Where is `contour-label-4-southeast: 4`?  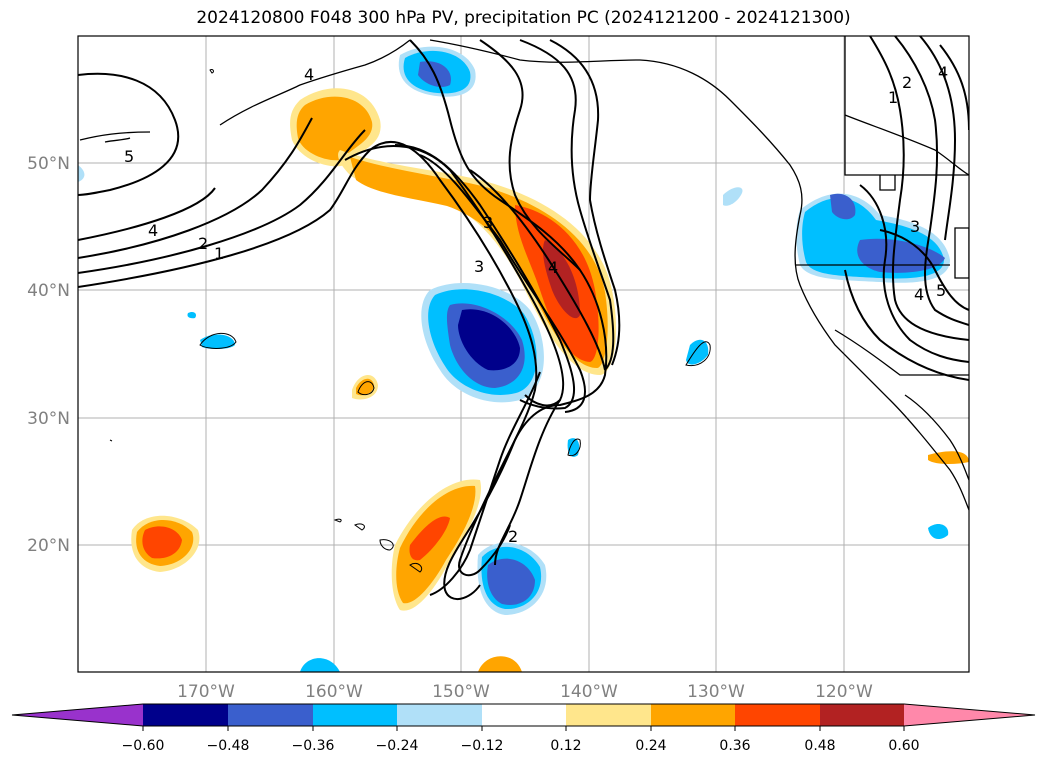 contour-label-4-southeast: 4 is located at coordinates (919, 294).